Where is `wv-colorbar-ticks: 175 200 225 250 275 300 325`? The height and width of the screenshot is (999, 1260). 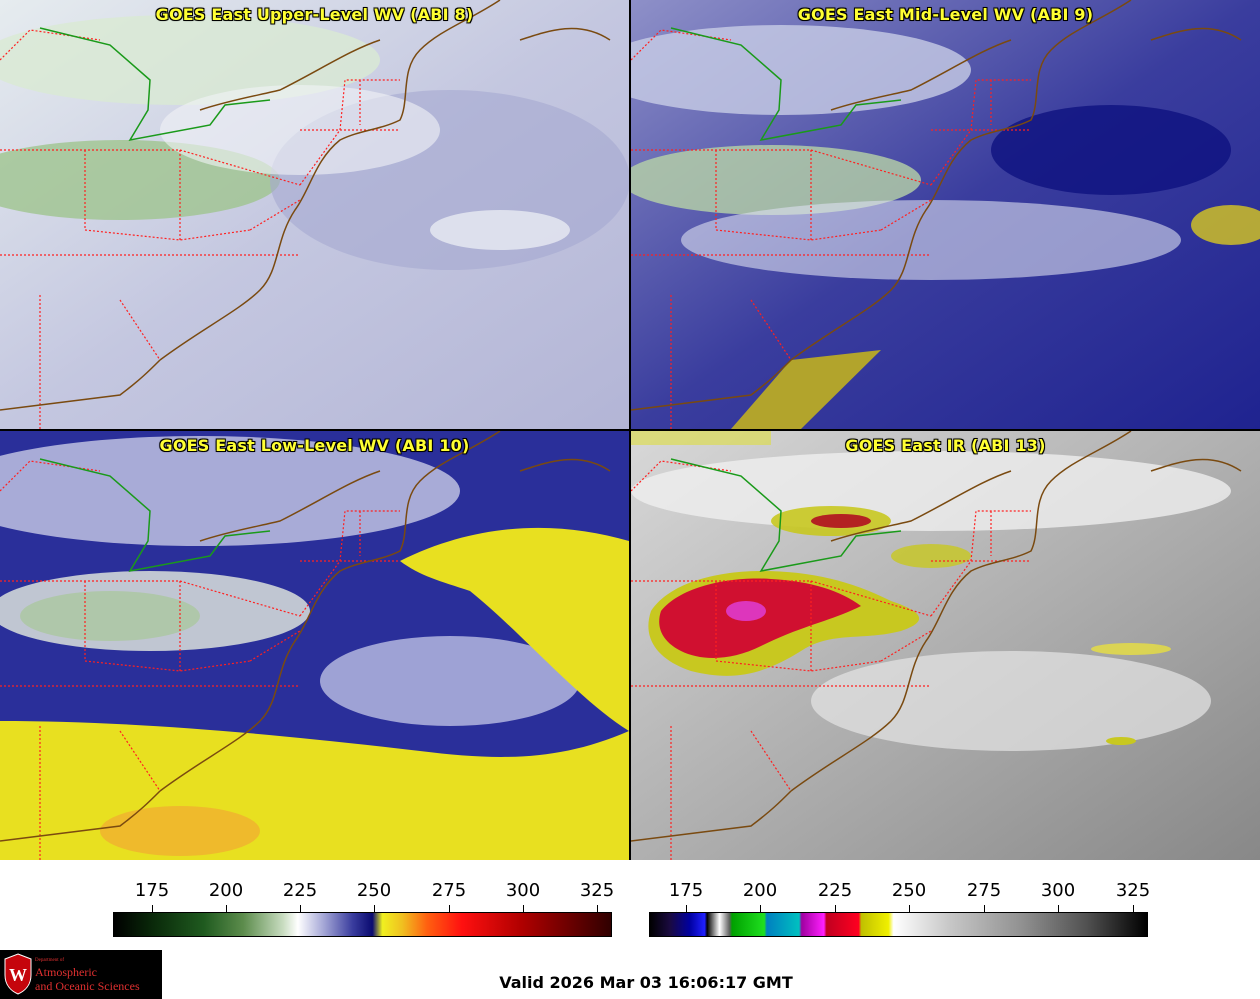 wv-colorbar-ticks: 175 200 225 250 275 300 325 is located at coordinates (364, 897).